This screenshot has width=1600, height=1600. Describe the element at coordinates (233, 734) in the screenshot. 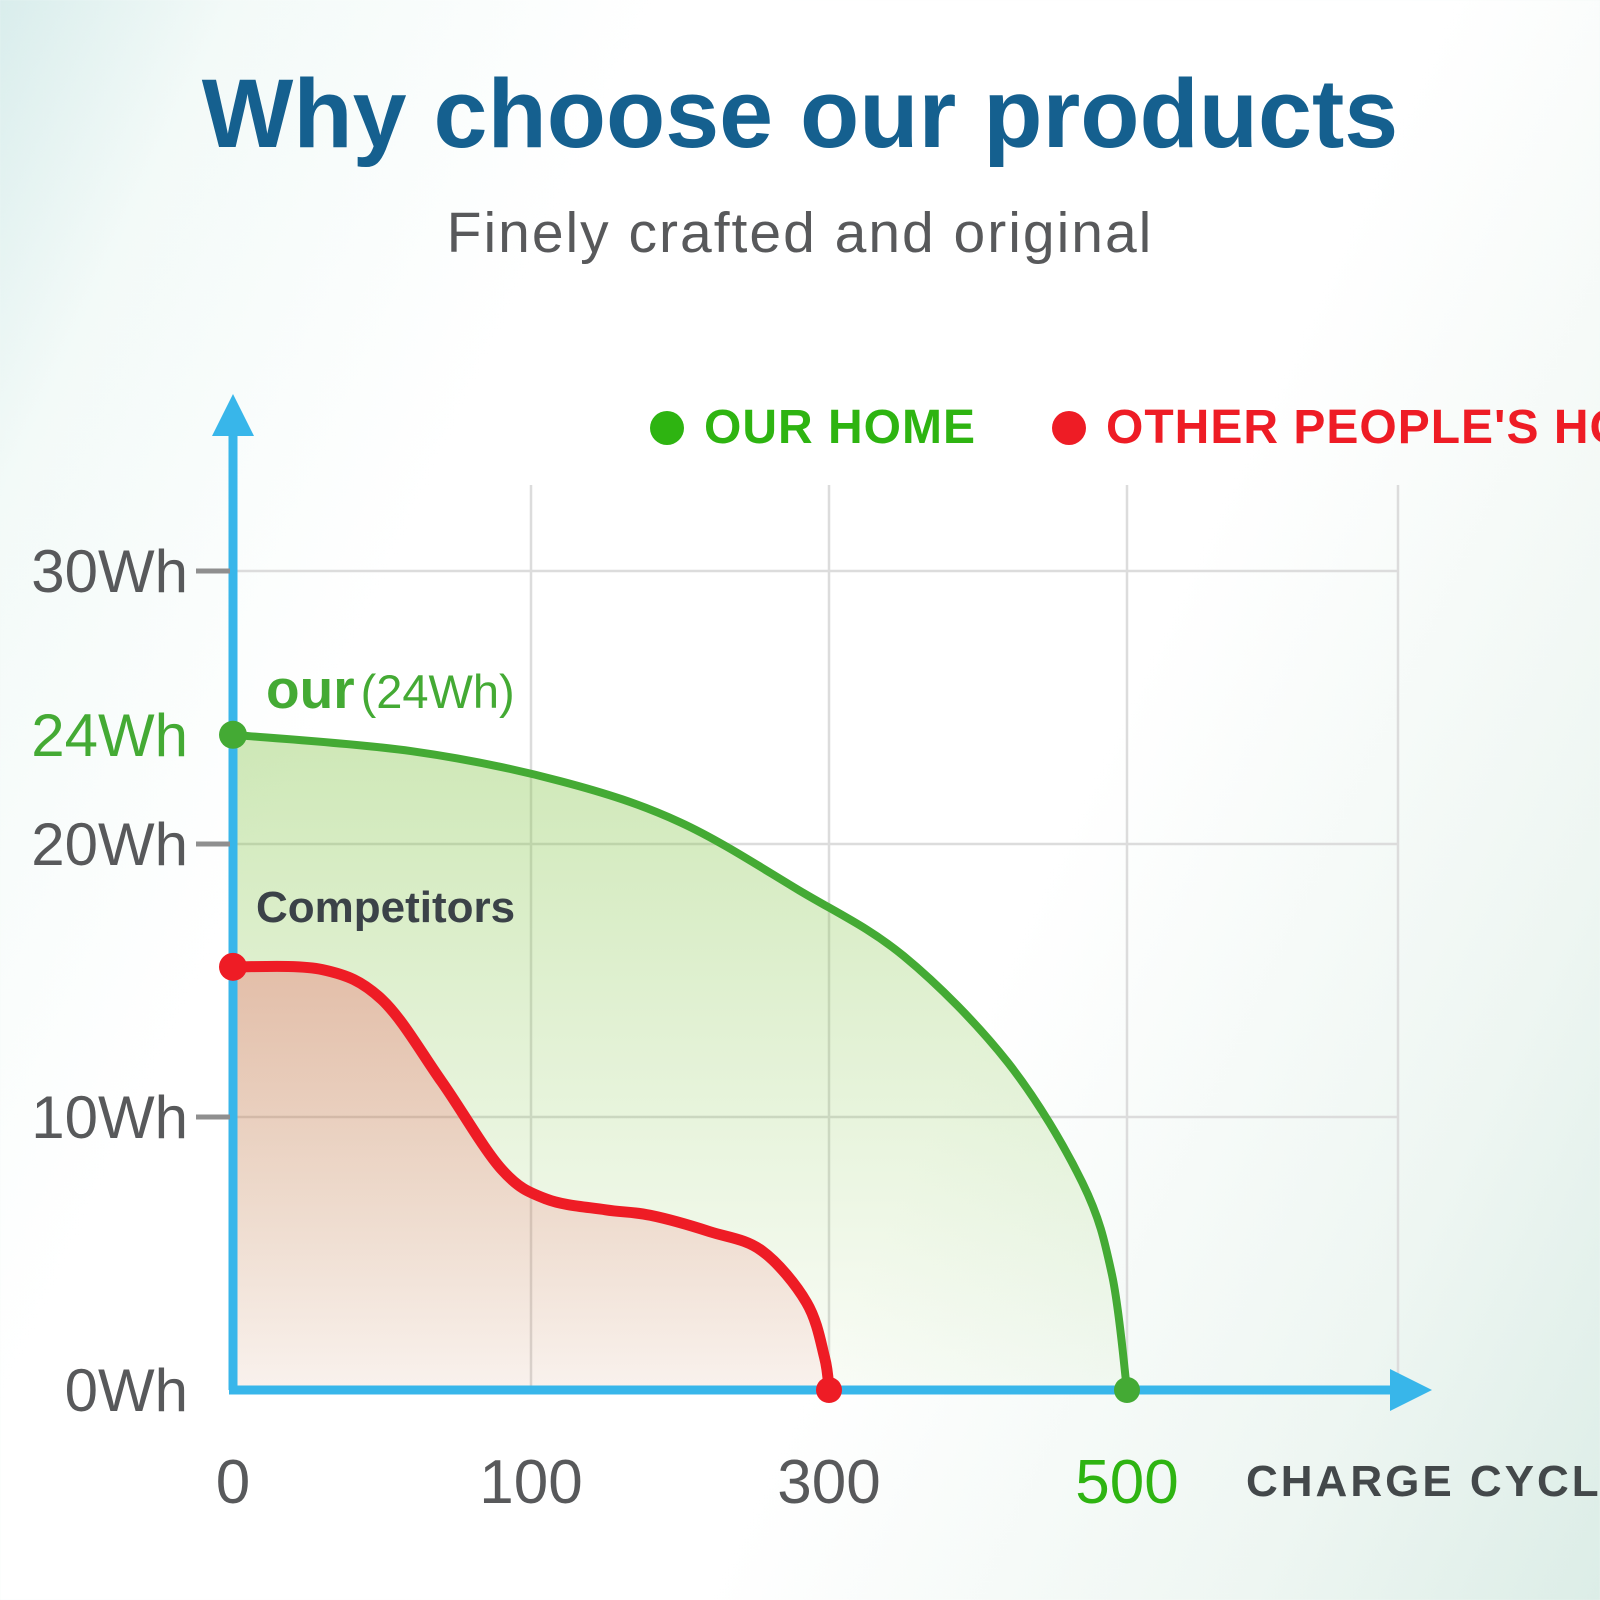

I see `our-start-dot` at that location.